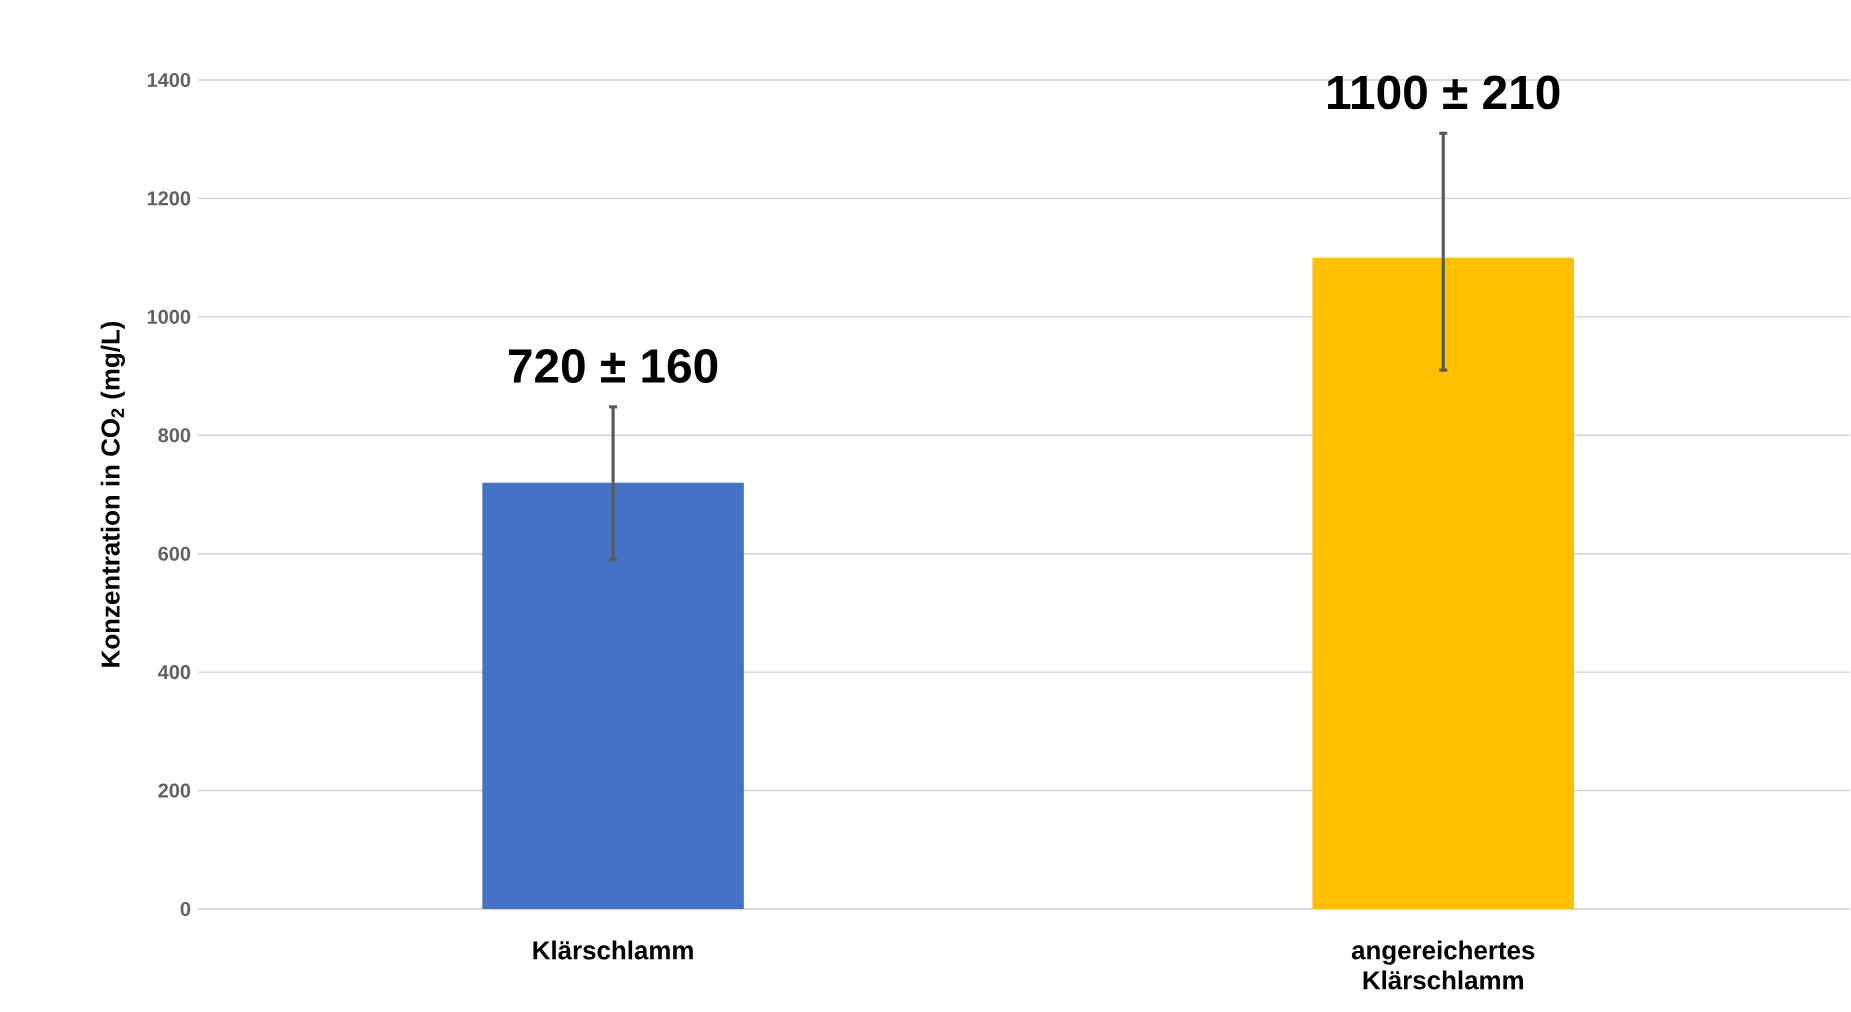 This screenshot has height=1012, width=1851. What do you see at coordinates (613, 950) in the screenshot?
I see `x-tick-label: Klärschlamm` at bounding box center [613, 950].